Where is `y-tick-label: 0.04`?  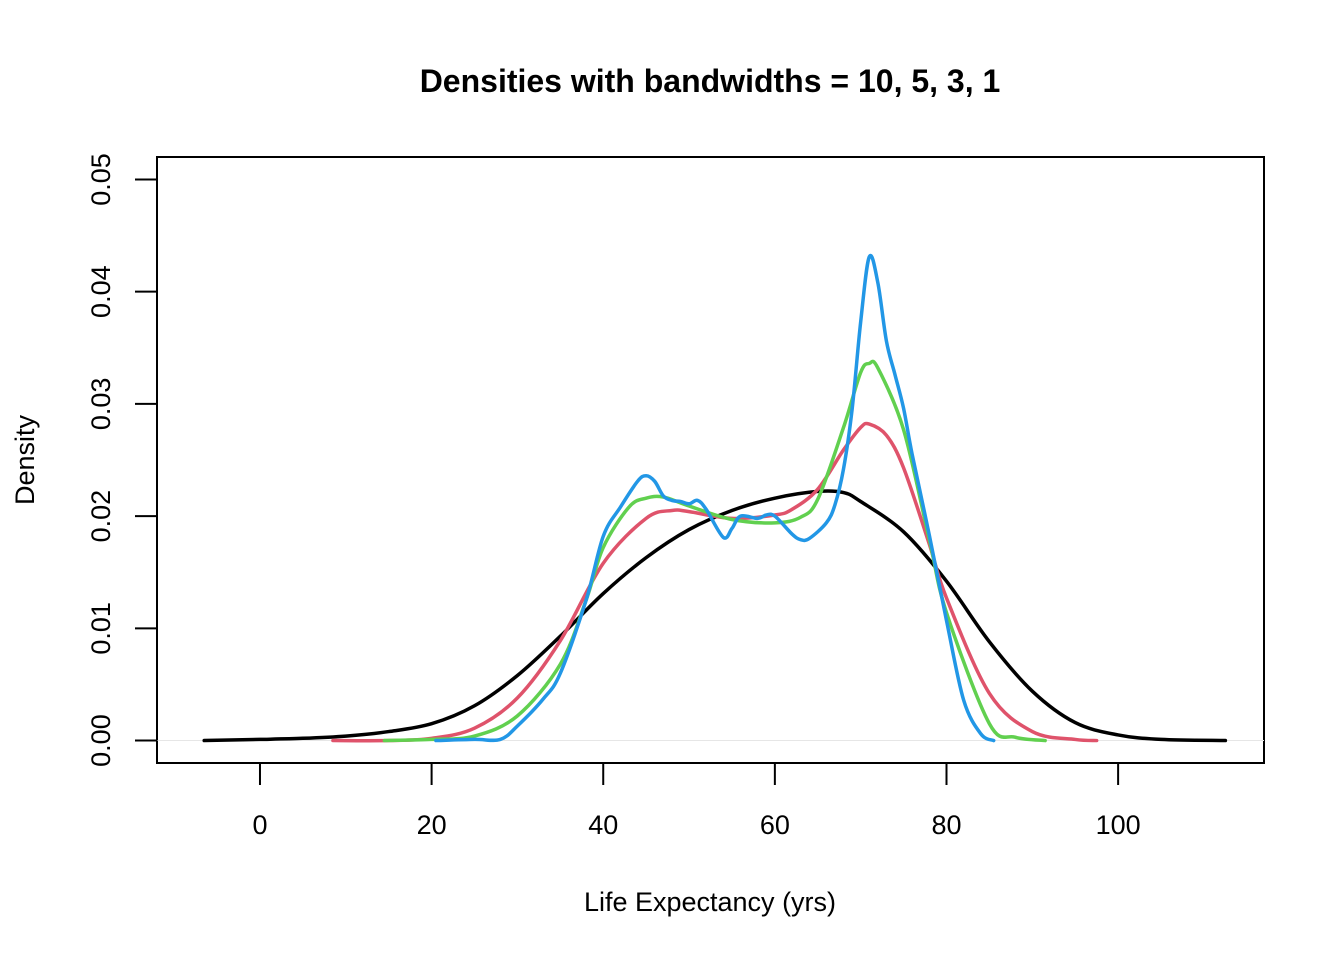 y-tick-label: 0.04 is located at coordinates (101, 291).